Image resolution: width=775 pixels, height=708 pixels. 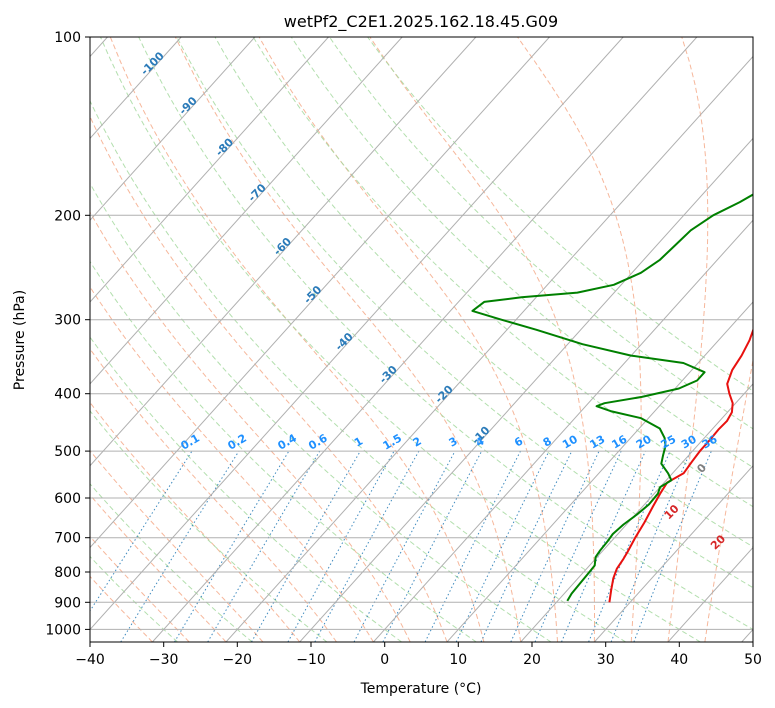 I want to click on x-tick-label: 30, so click(x=606, y=660).